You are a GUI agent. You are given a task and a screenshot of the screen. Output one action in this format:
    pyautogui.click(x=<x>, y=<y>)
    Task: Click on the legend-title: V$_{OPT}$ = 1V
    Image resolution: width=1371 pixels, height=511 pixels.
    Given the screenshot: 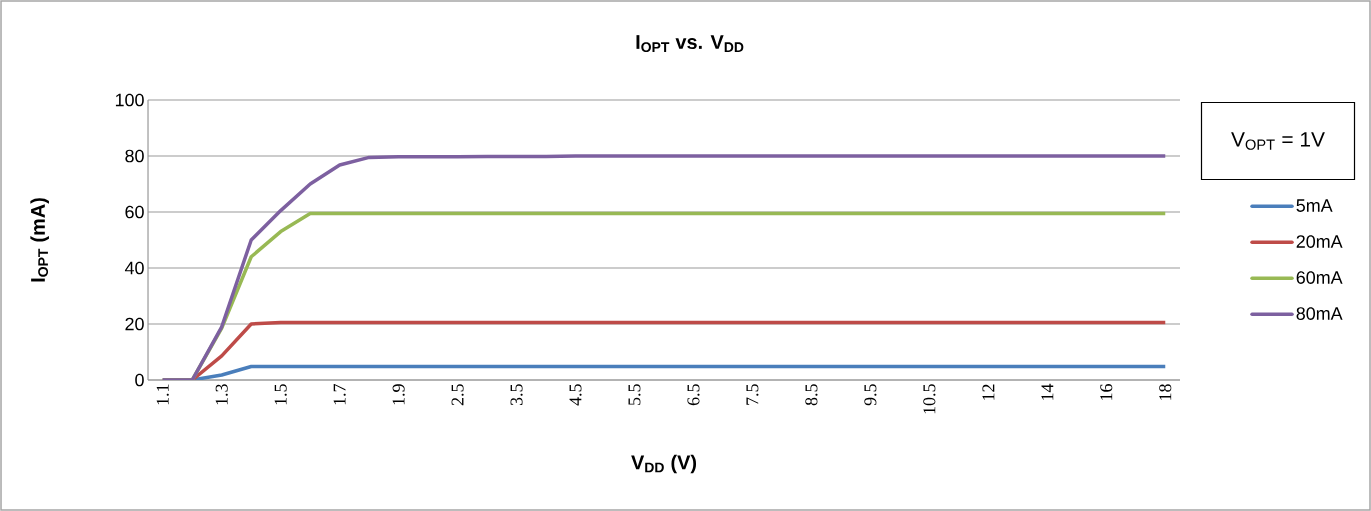 What is the action you would take?
    pyautogui.click(x=1278, y=141)
    